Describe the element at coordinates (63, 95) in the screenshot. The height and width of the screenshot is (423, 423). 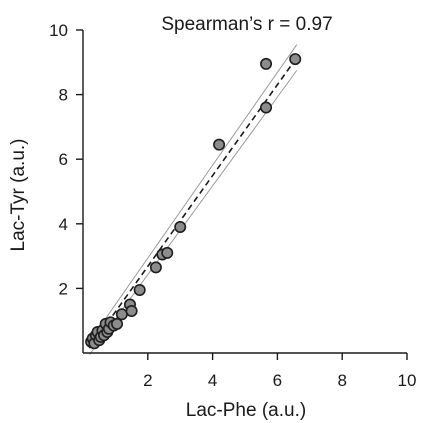
I see `y-tick-label: 8` at that location.